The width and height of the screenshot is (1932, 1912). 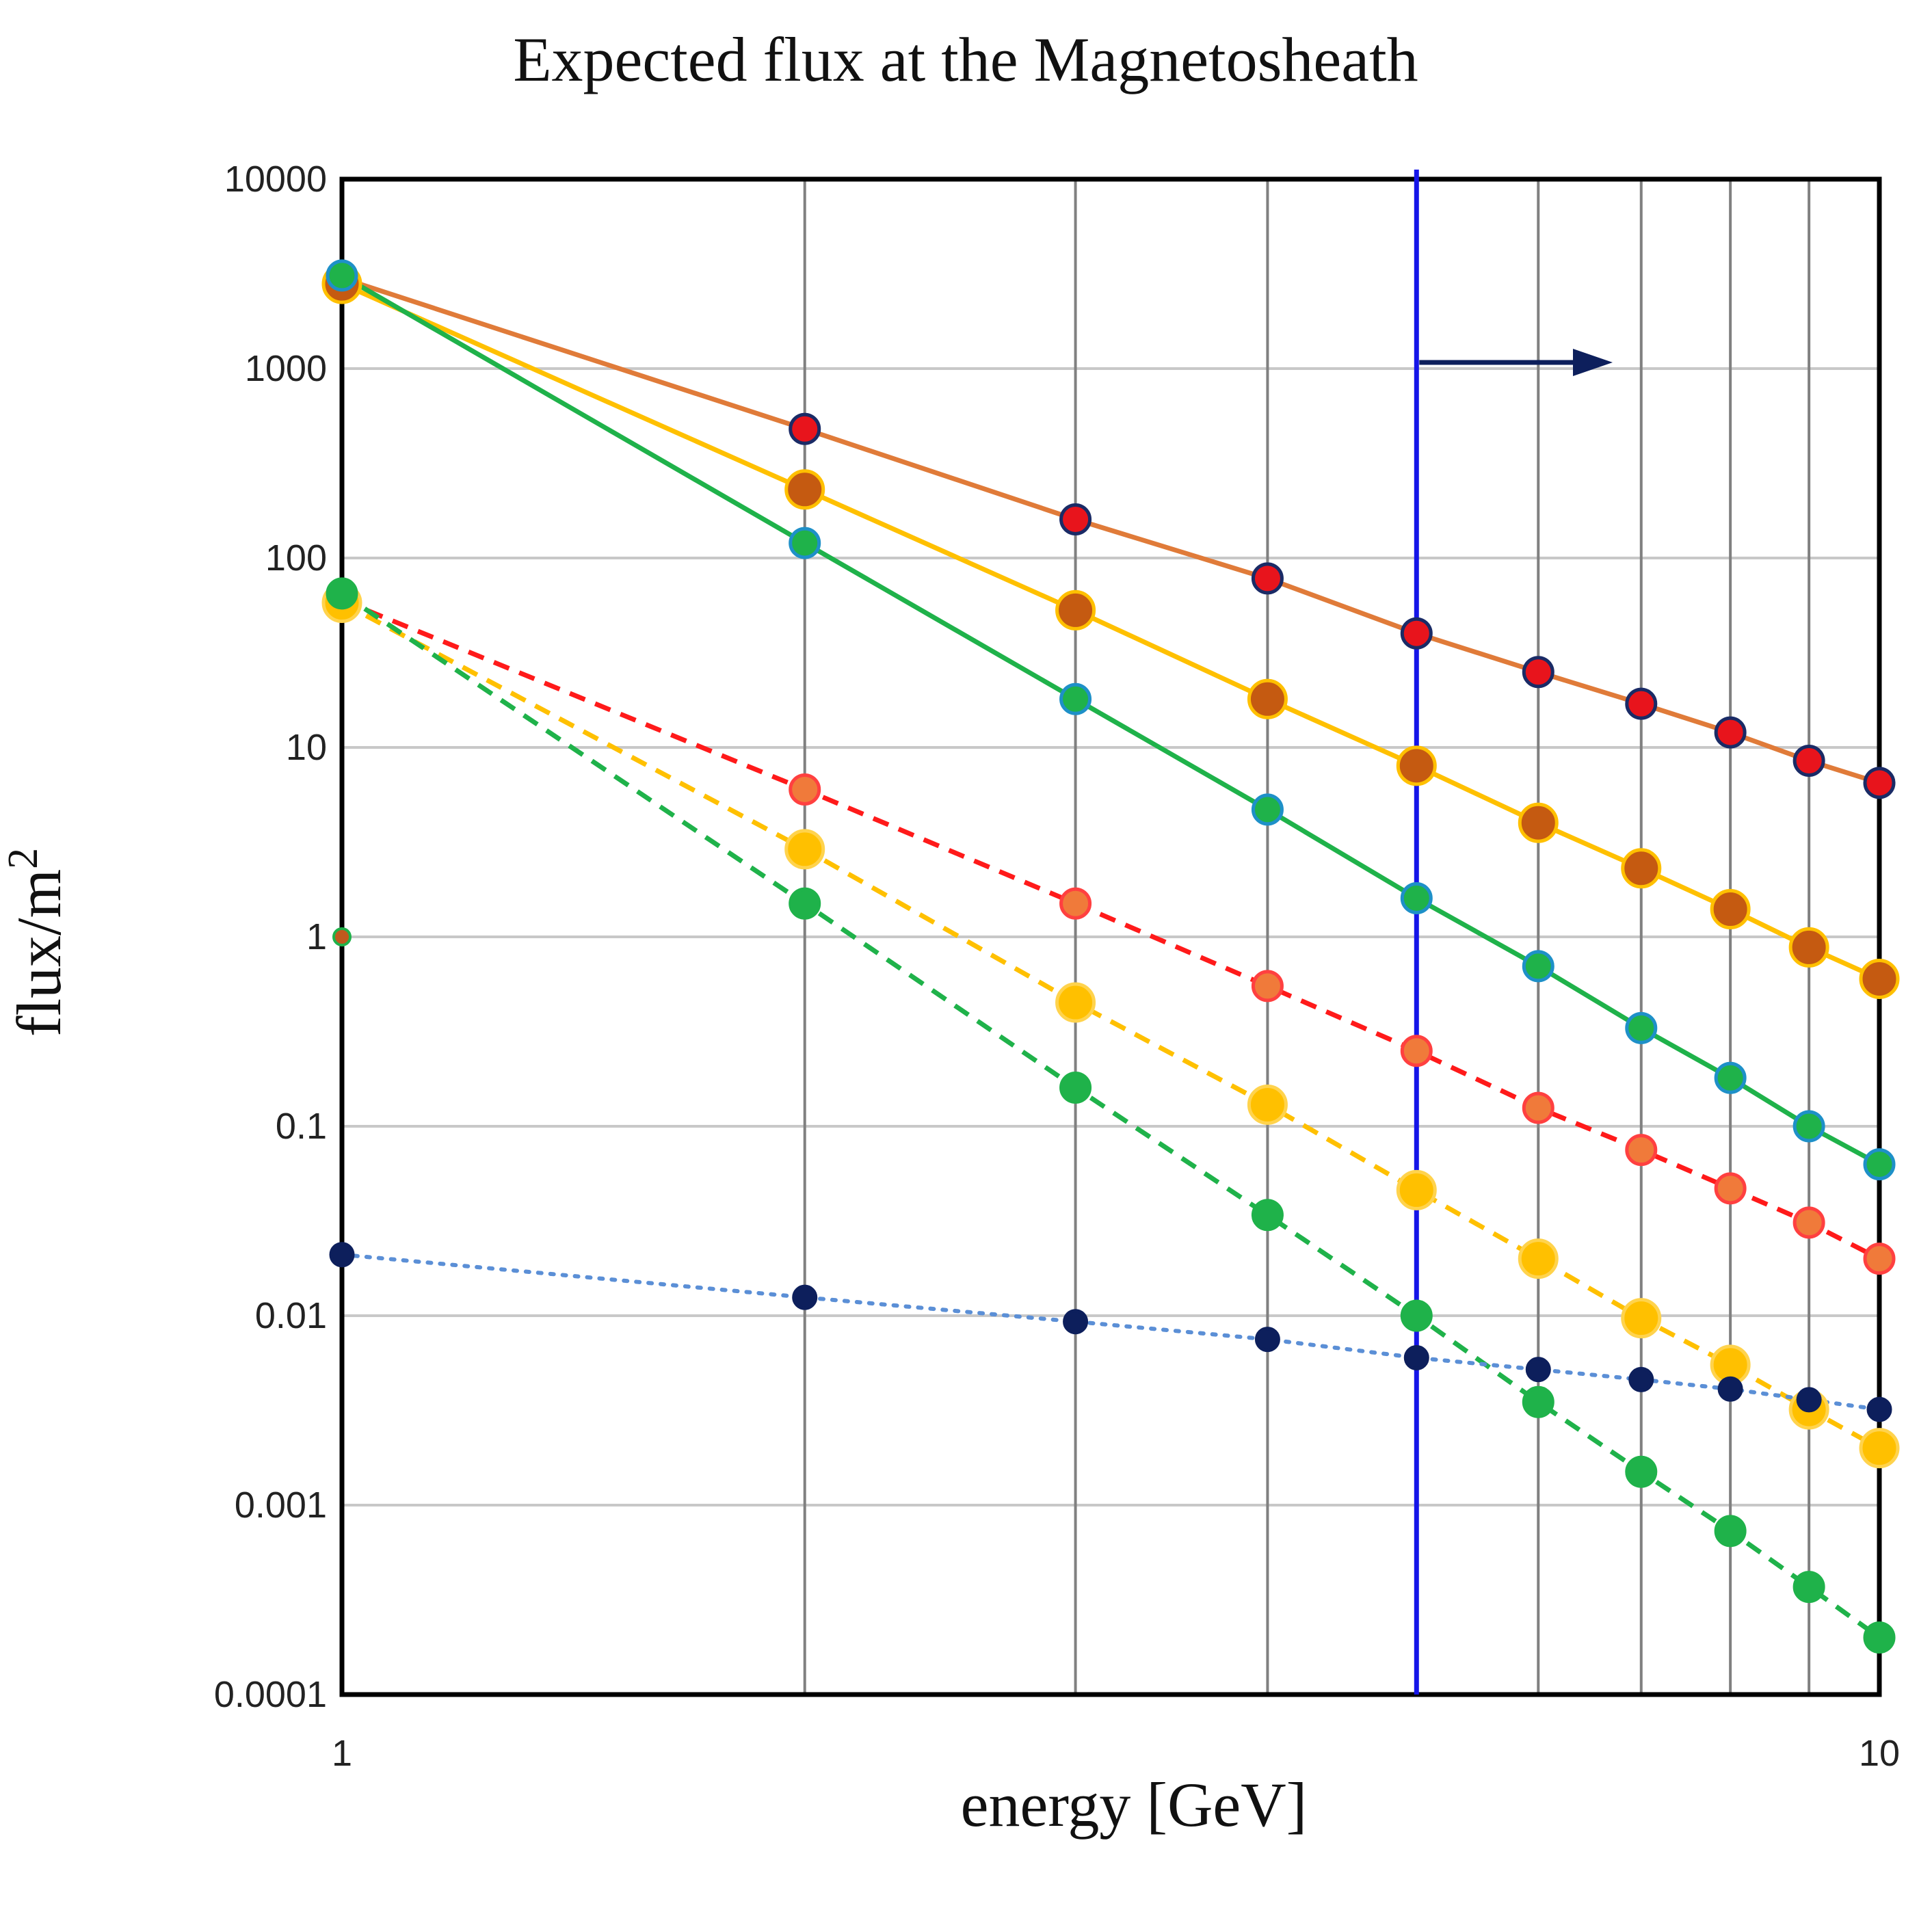 I want to click on y-tick-labels: 10000 1000 100 10 1 0.1 0.01 0.001 0.0001, so click(x=271, y=937).